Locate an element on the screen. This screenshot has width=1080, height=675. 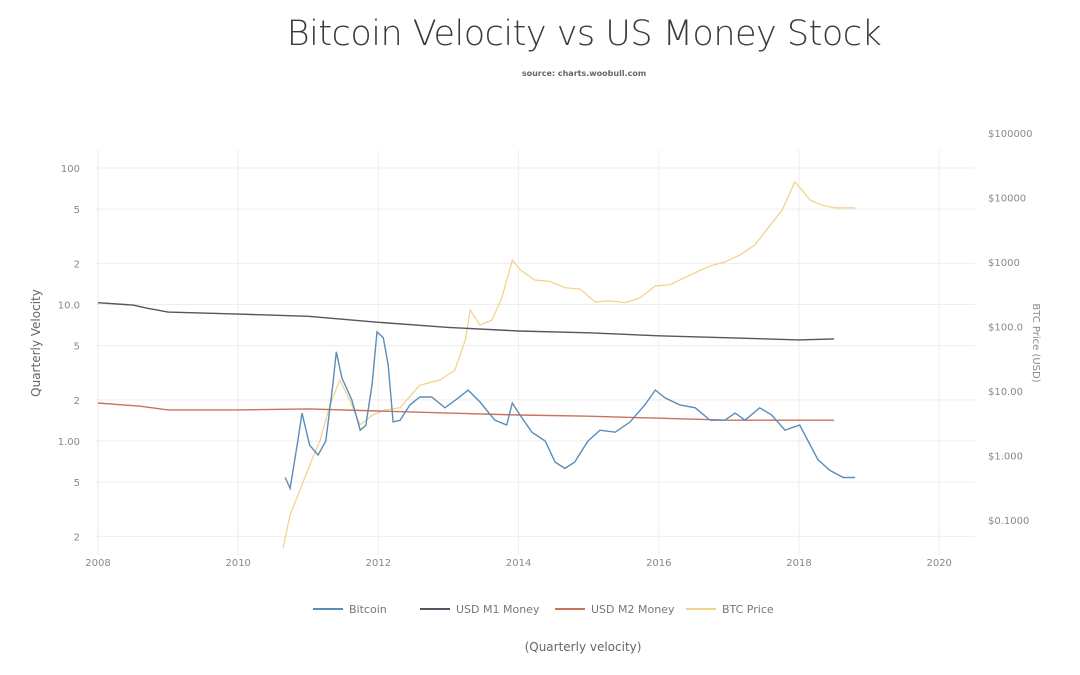
legend-label: BTC Price is located at coordinates (748, 609).